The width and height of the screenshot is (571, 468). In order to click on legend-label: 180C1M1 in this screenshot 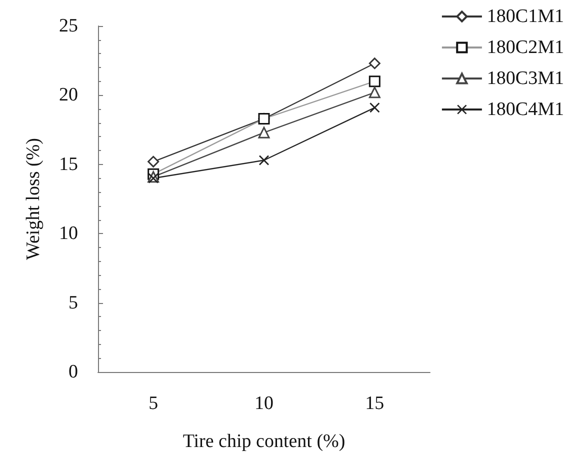, I will do `click(525, 16)`.